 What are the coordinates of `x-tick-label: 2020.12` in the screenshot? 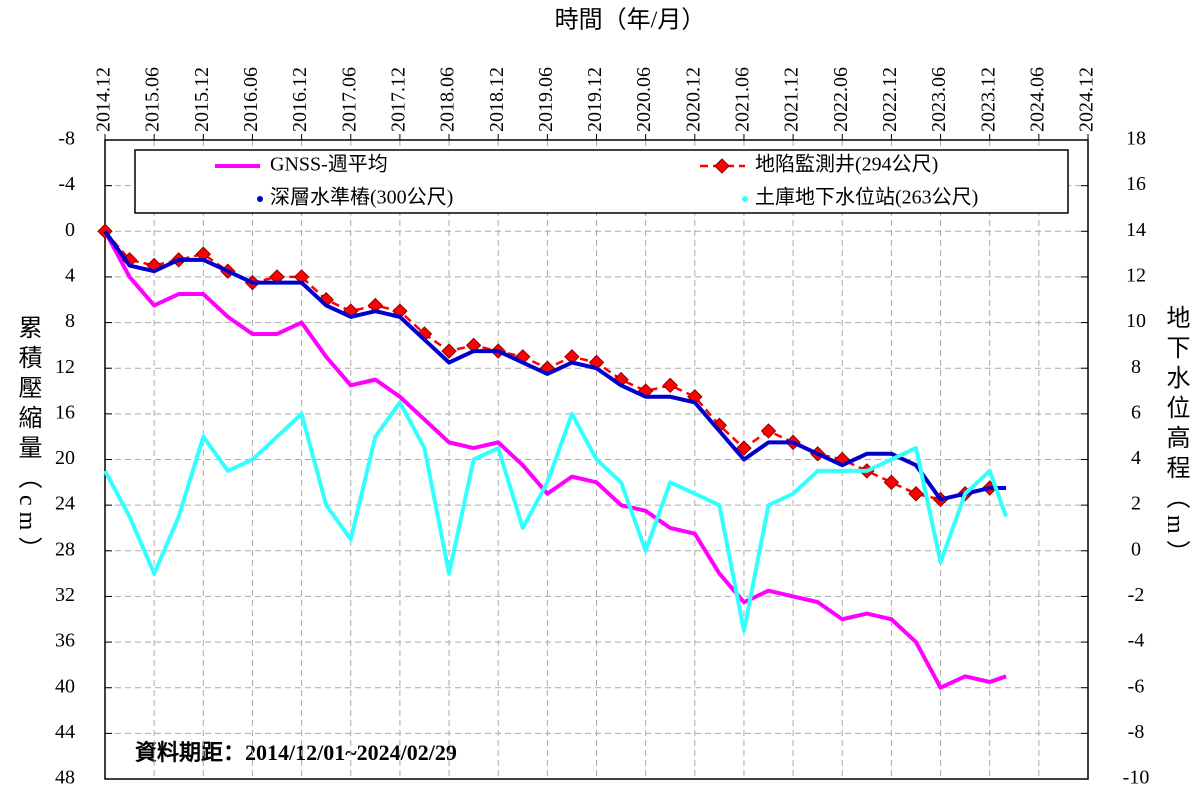 It's located at (693, 99).